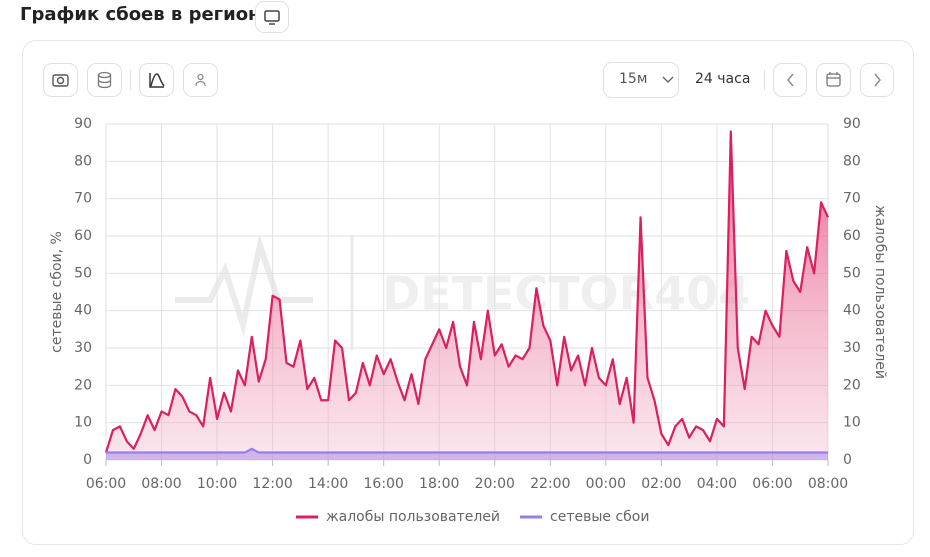  I want to click on range-label: 24 часа, so click(723, 79).